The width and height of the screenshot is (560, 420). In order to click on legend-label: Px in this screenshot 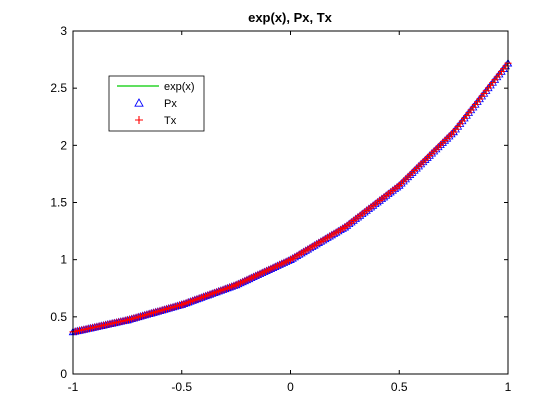, I will do `click(170, 104)`.